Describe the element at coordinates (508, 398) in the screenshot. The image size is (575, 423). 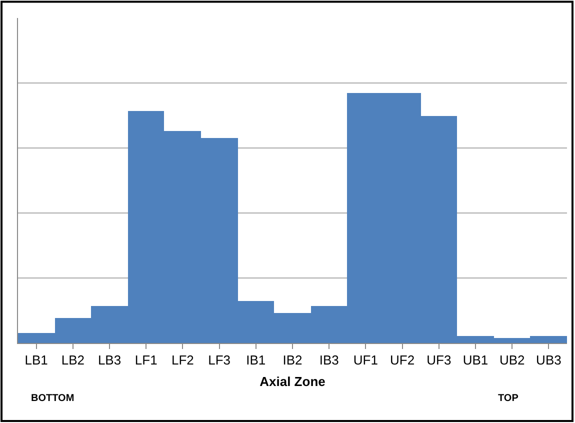
I see `text: TOP` at that location.